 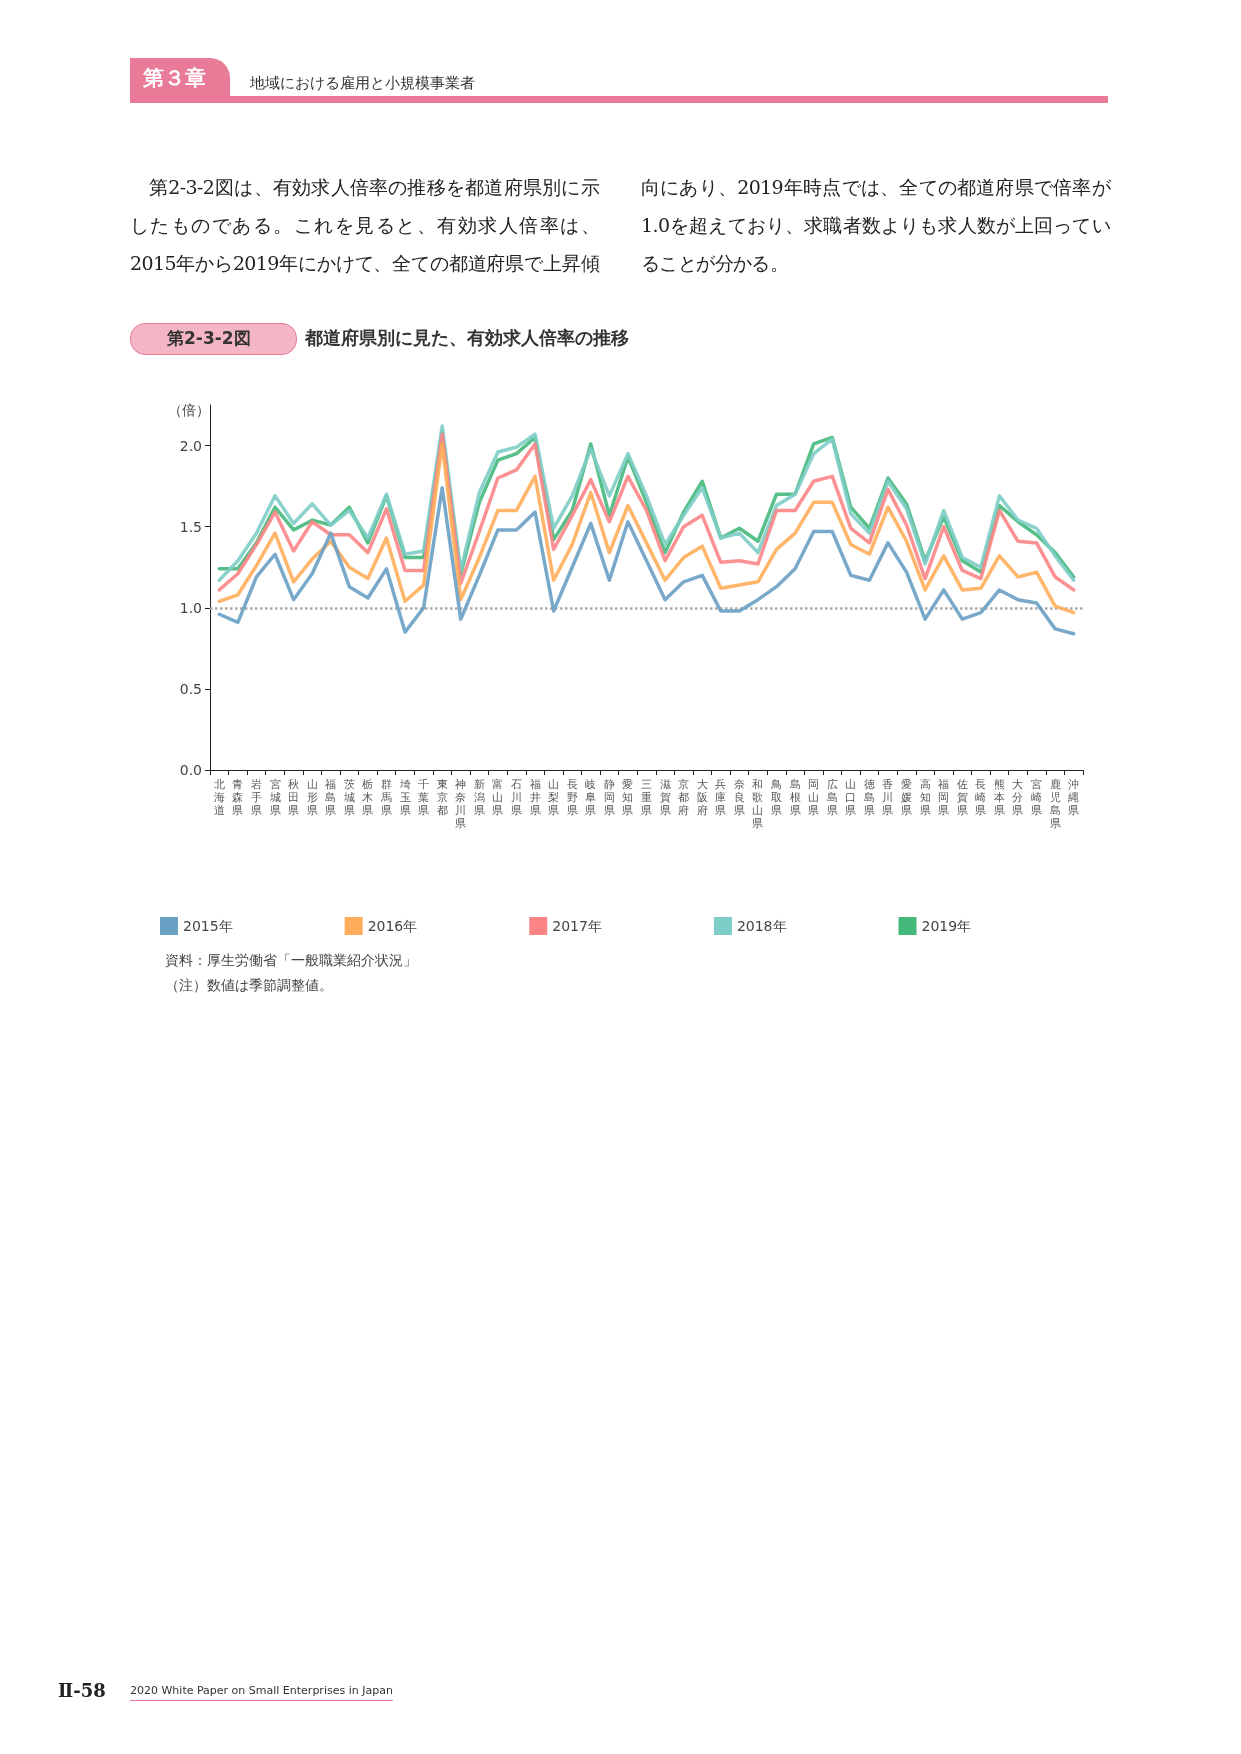 I want to click on y-tick-label: 0.0, so click(x=190, y=770).